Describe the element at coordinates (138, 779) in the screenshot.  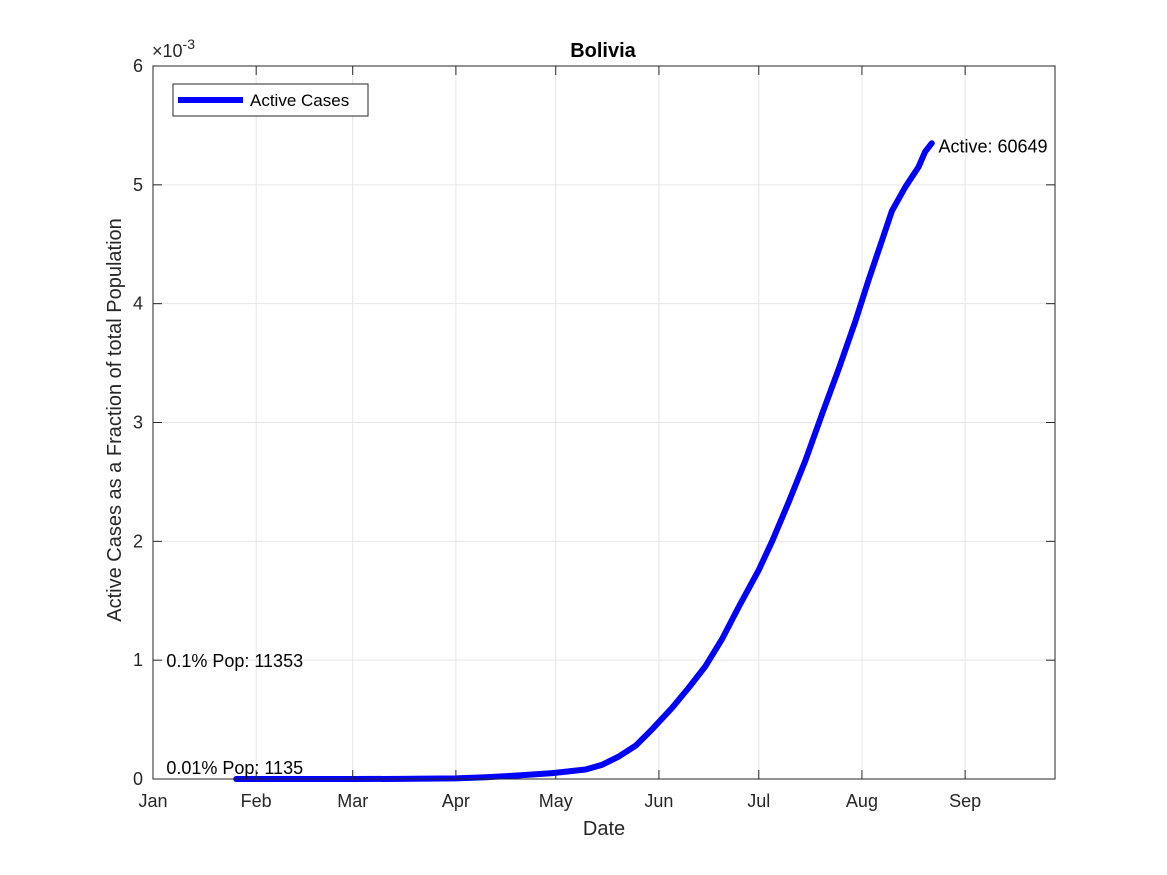
I see `y-tick-label: 0` at that location.